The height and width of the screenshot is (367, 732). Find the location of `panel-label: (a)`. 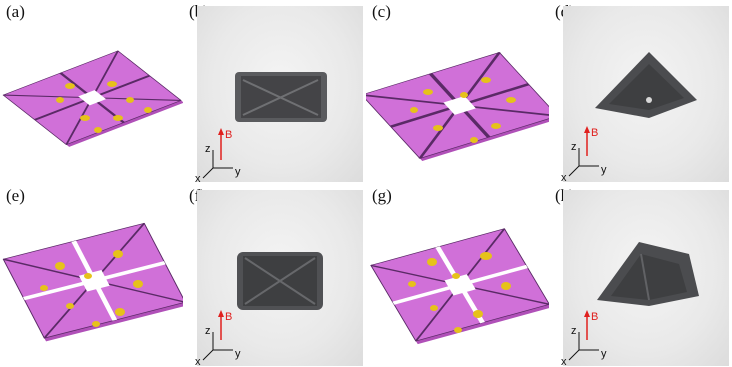

panel-label: (a) is located at coordinates (15, 11).